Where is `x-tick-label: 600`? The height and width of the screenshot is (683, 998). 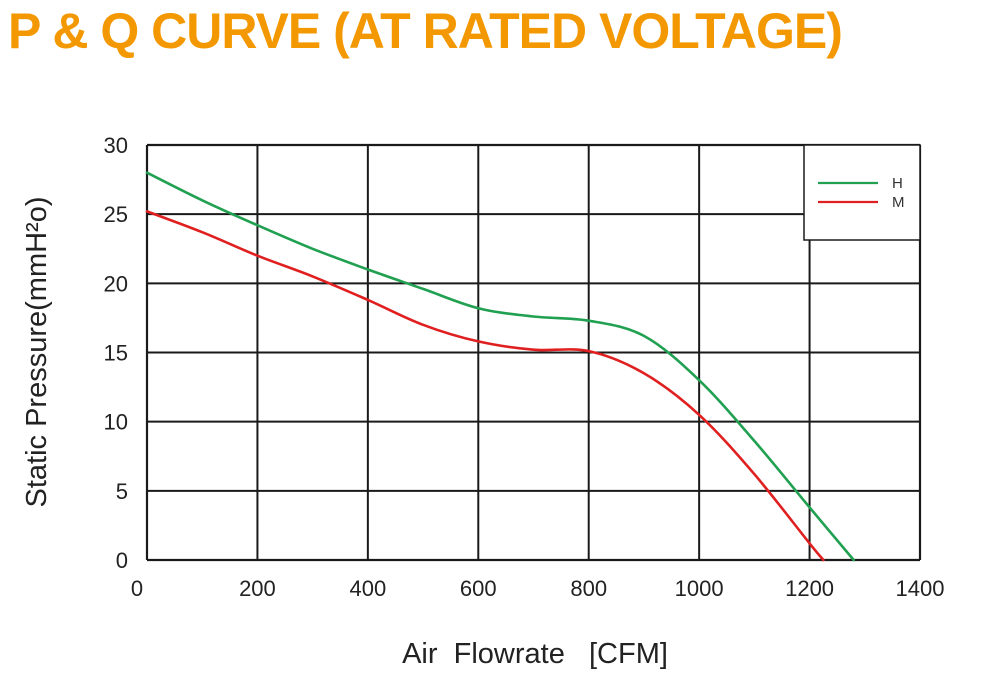 x-tick-label: 600 is located at coordinates (478, 588).